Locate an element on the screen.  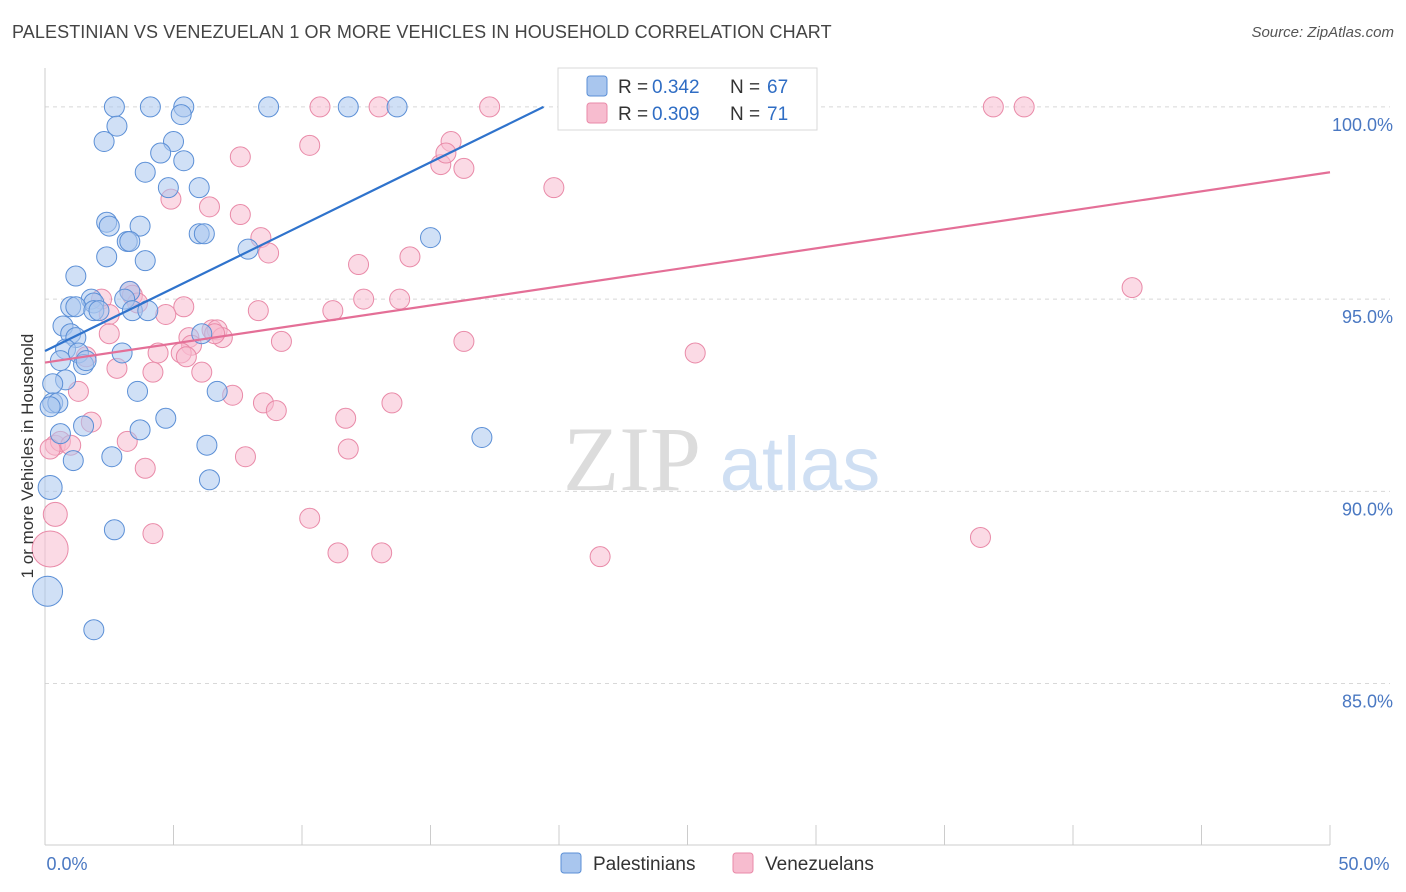
watermark: ZIP atlas is located at coordinates (721, 459).